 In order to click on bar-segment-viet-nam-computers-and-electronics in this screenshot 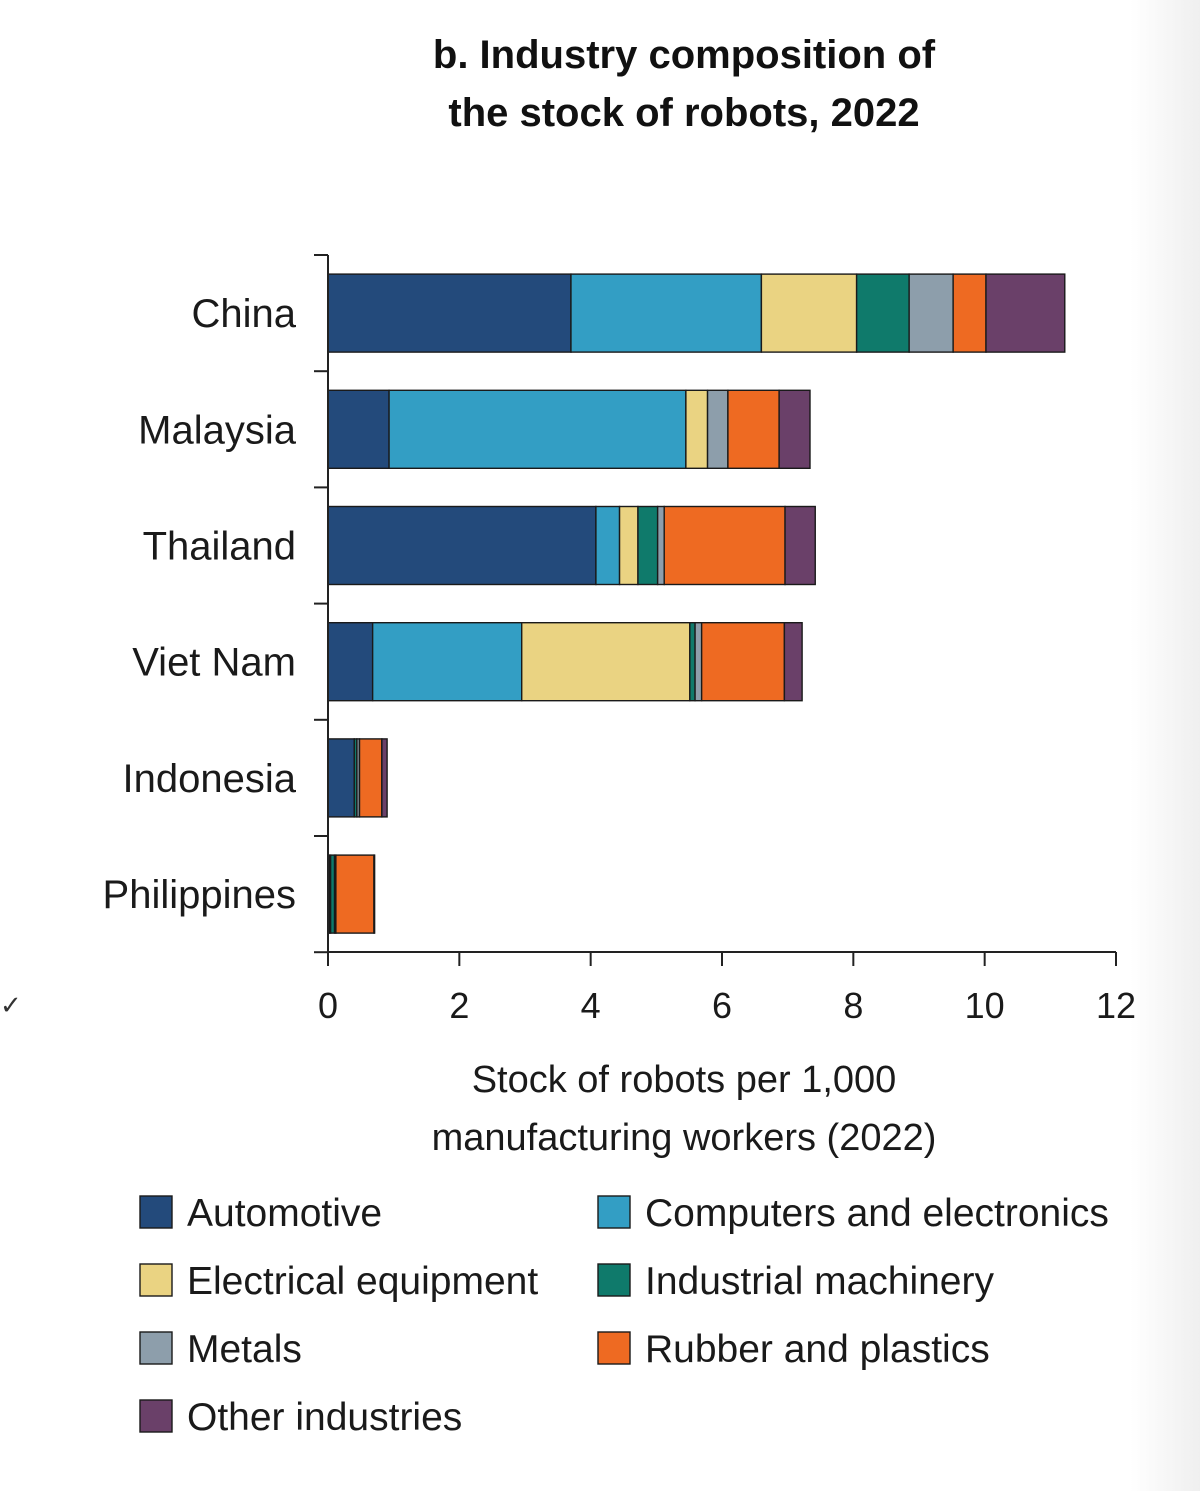, I will do `click(447, 662)`.